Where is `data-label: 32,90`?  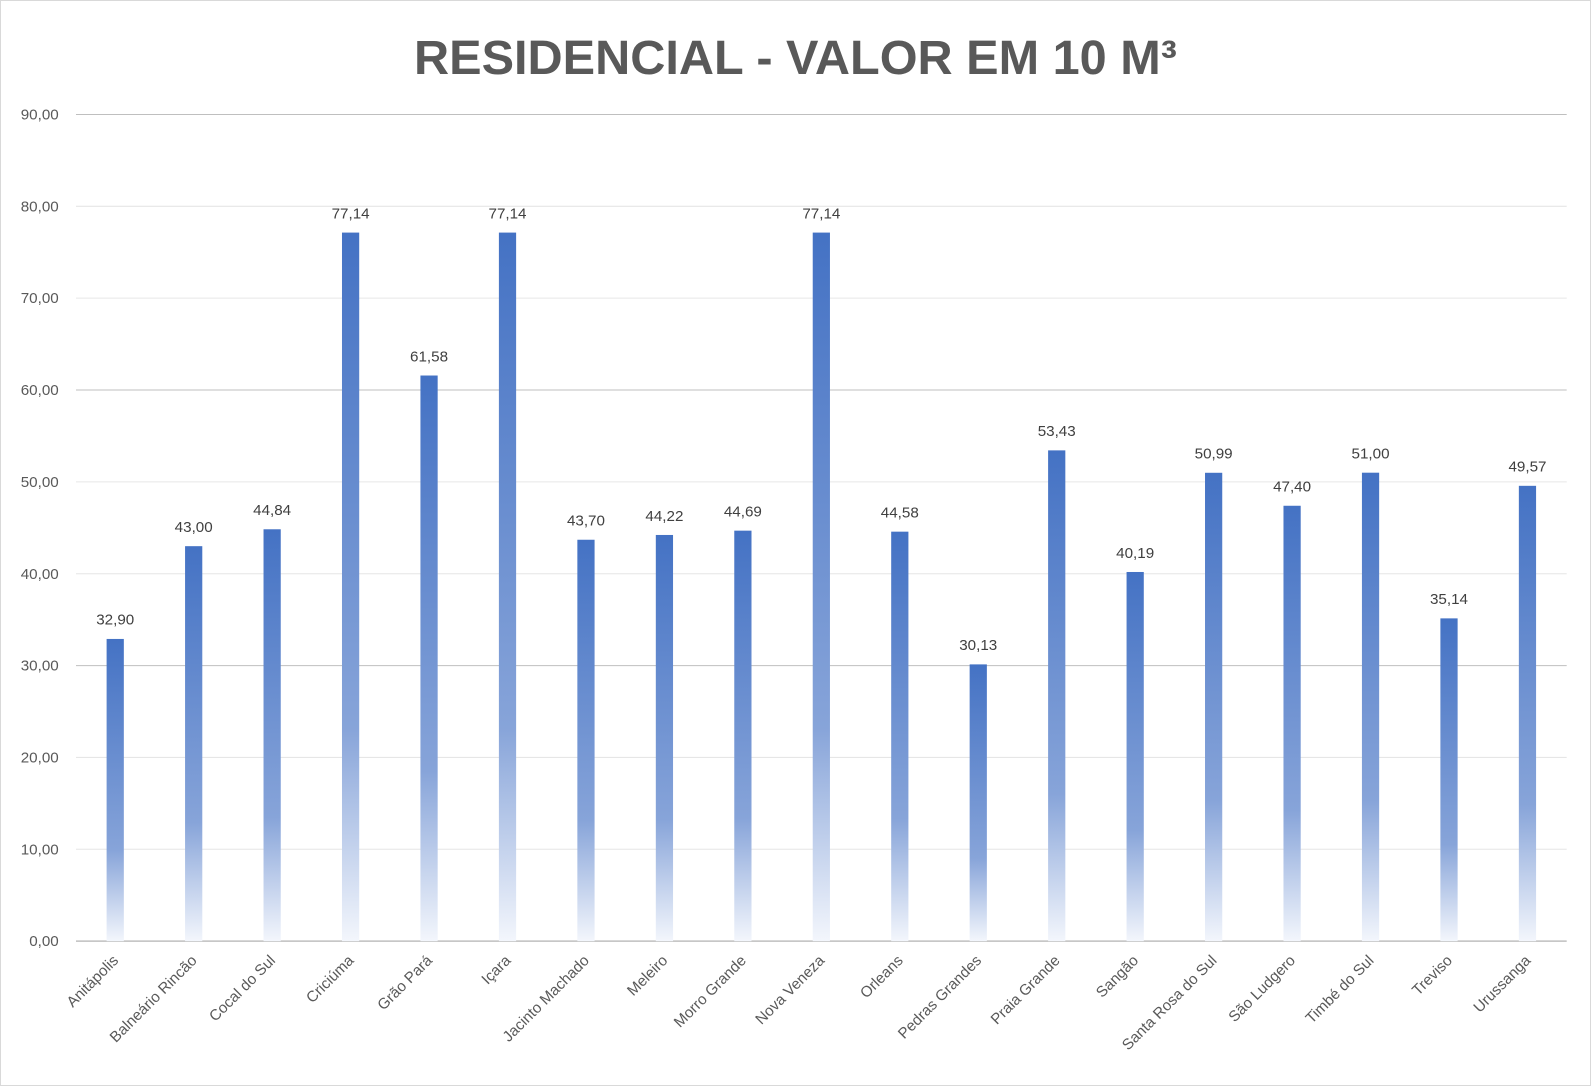
data-label: 32,90 is located at coordinates (115, 620).